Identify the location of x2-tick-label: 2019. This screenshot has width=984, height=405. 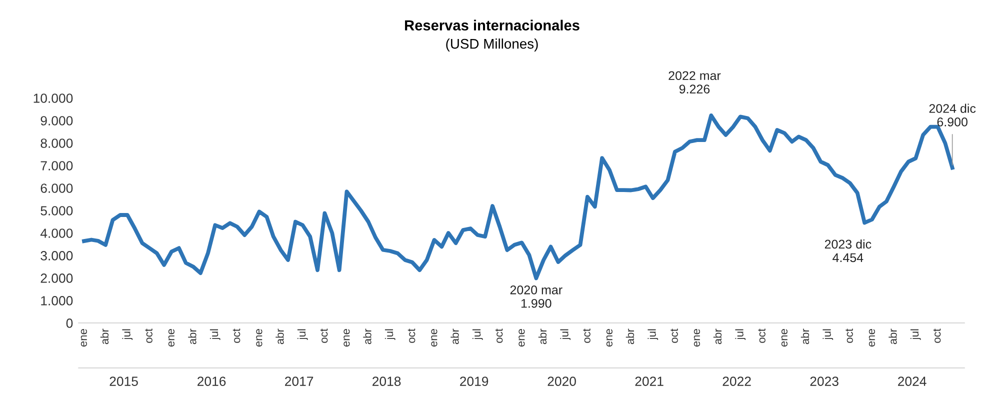
(474, 381).